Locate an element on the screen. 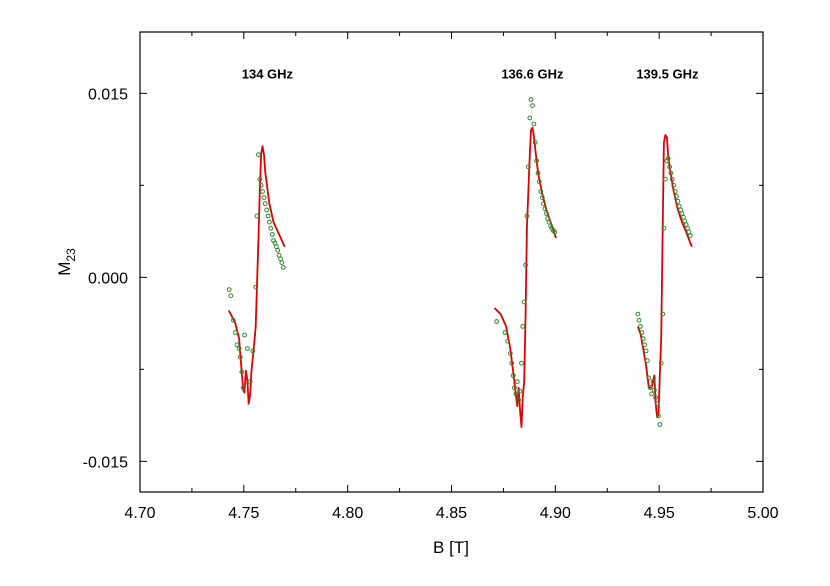  x-tick-label: 4.70 is located at coordinates (139, 513).